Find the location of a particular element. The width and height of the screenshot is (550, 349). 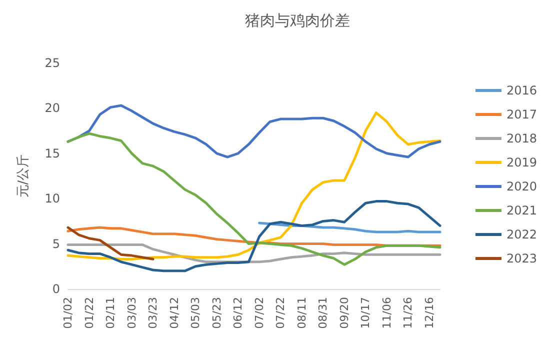

y-tick-label: 20 is located at coordinates (52, 108).